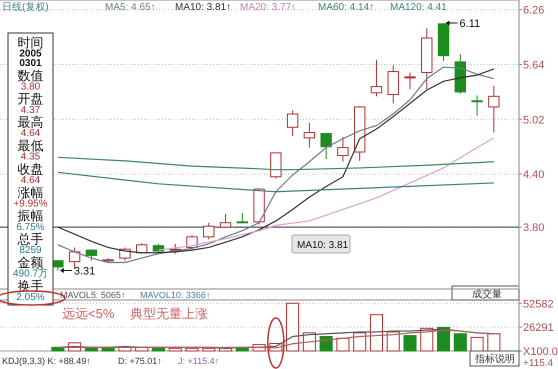 The height and width of the screenshot is (369, 558). What do you see at coordinates (46, 361) in the screenshot?
I see `text: KDJ(9,3,3) K: +88.49↑` at bounding box center [46, 361].